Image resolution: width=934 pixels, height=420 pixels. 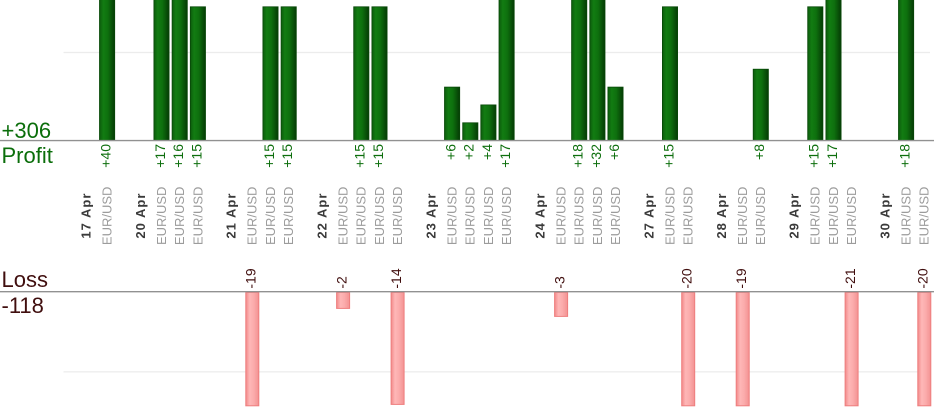 What do you see at coordinates (596, 156) in the screenshot?
I see `svg-text: +32` at bounding box center [596, 156].